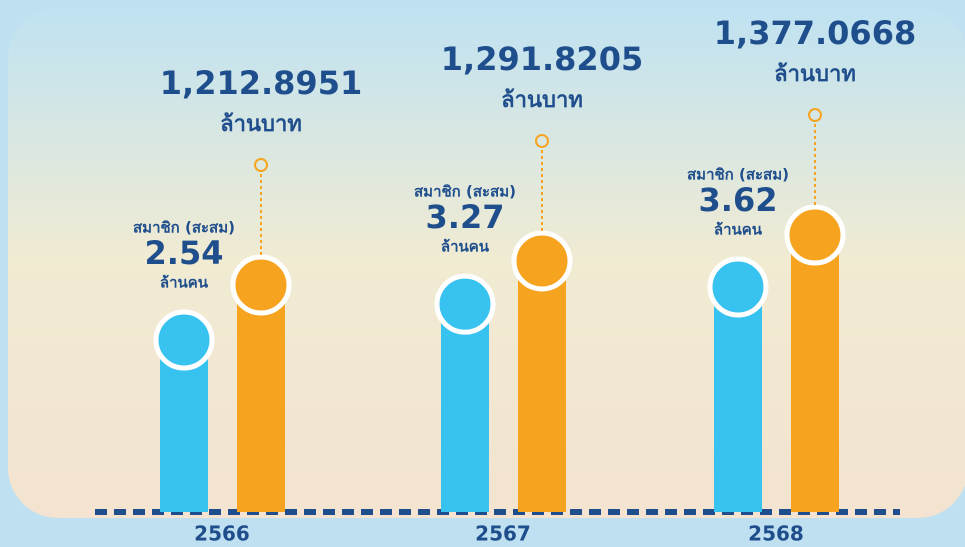 Image resolution: width=965 pixels, height=547 pixels. I want to click on value-label: 3.27, so click(465, 217).